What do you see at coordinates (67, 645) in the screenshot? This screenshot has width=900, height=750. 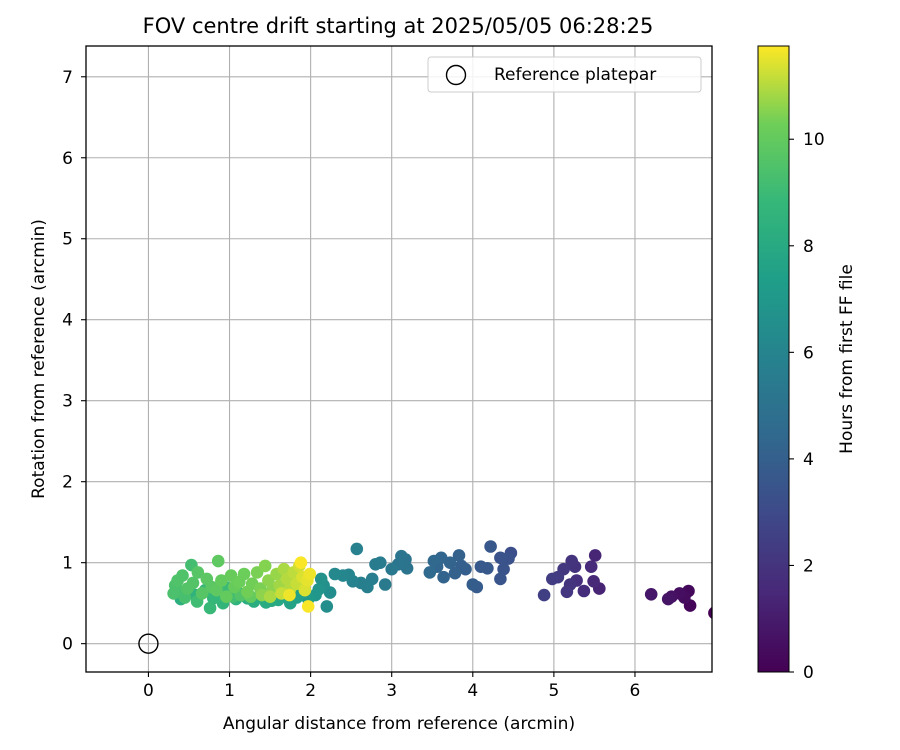 I see `y-tick-label: 0` at bounding box center [67, 645].